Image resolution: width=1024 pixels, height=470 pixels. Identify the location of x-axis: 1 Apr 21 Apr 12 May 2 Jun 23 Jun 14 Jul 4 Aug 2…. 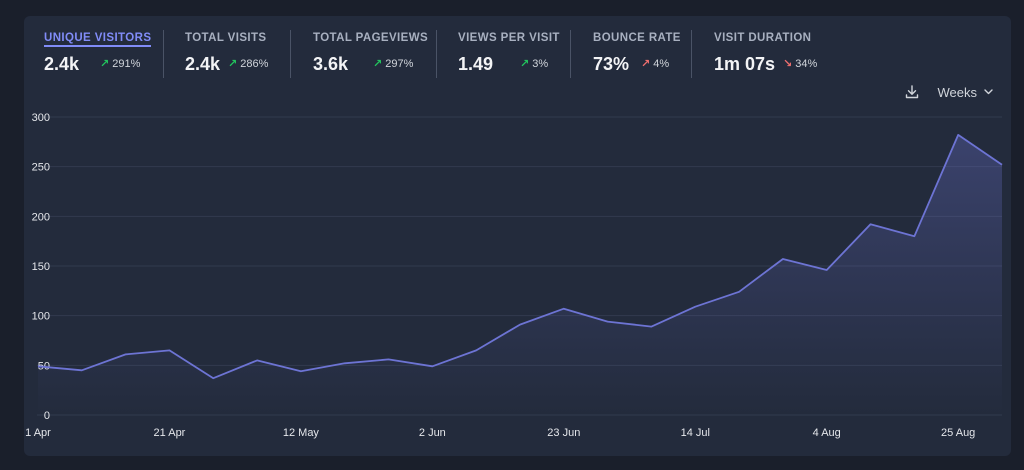
(500, 433).